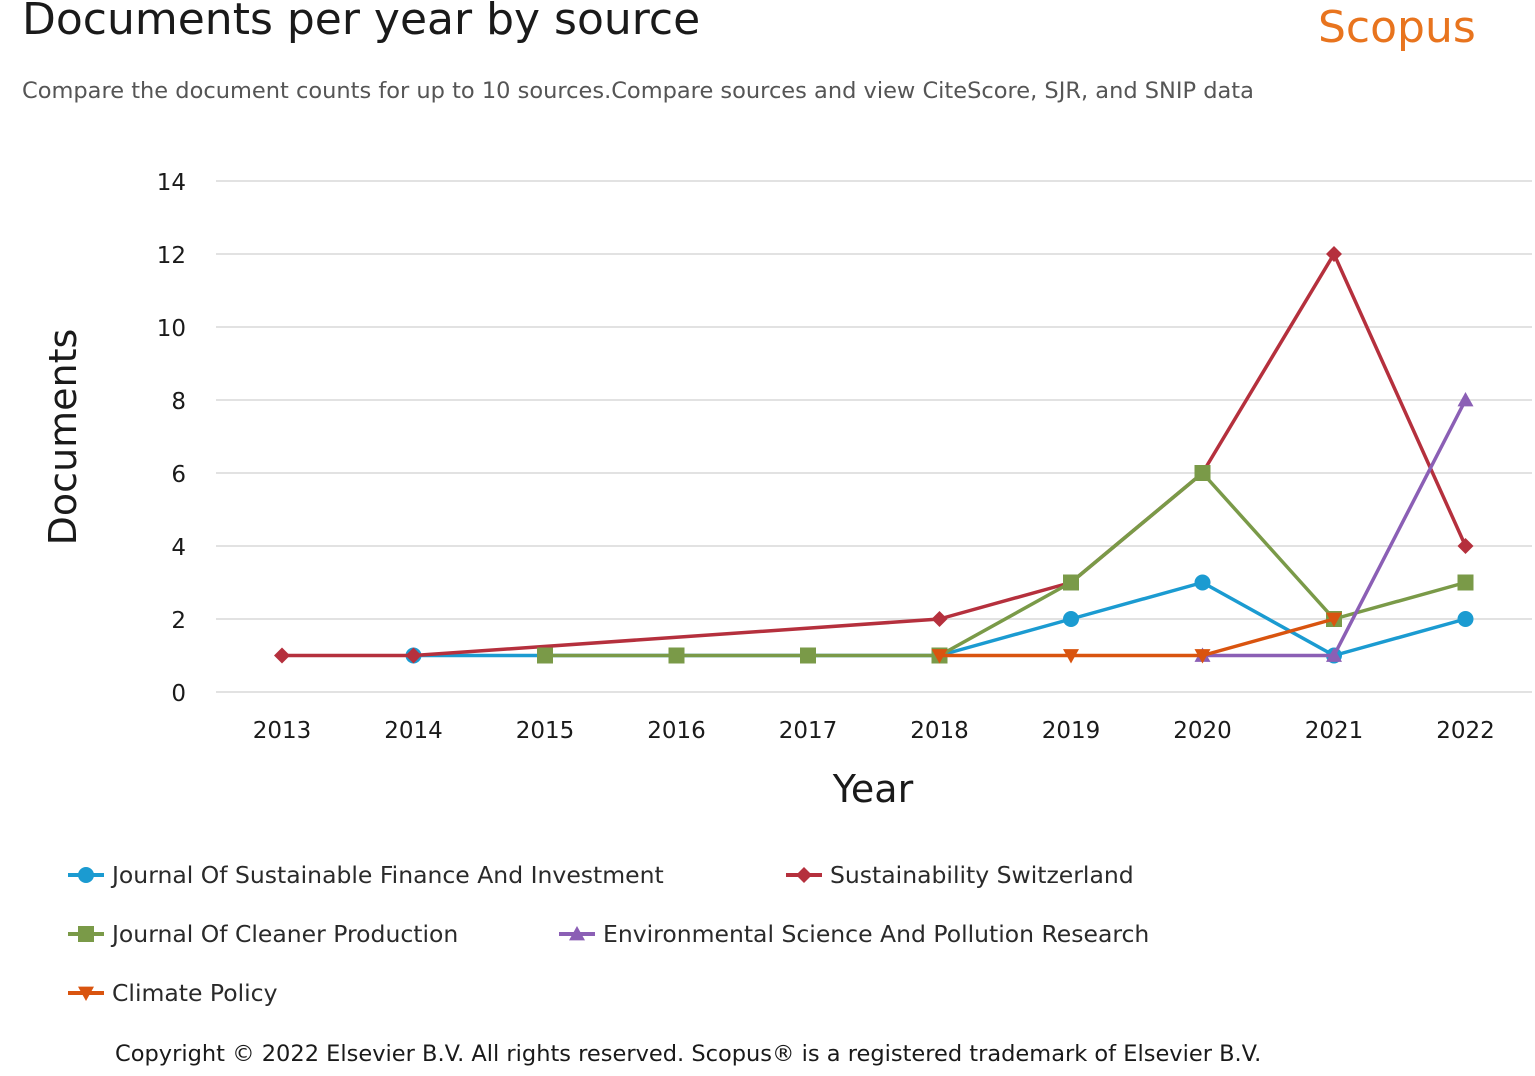 The height and width of the screenshot is (1076, 1535). Describe the element at coordinates (361, 22) in the screenshot. I see `page-title: Documents per year by source` at that location.